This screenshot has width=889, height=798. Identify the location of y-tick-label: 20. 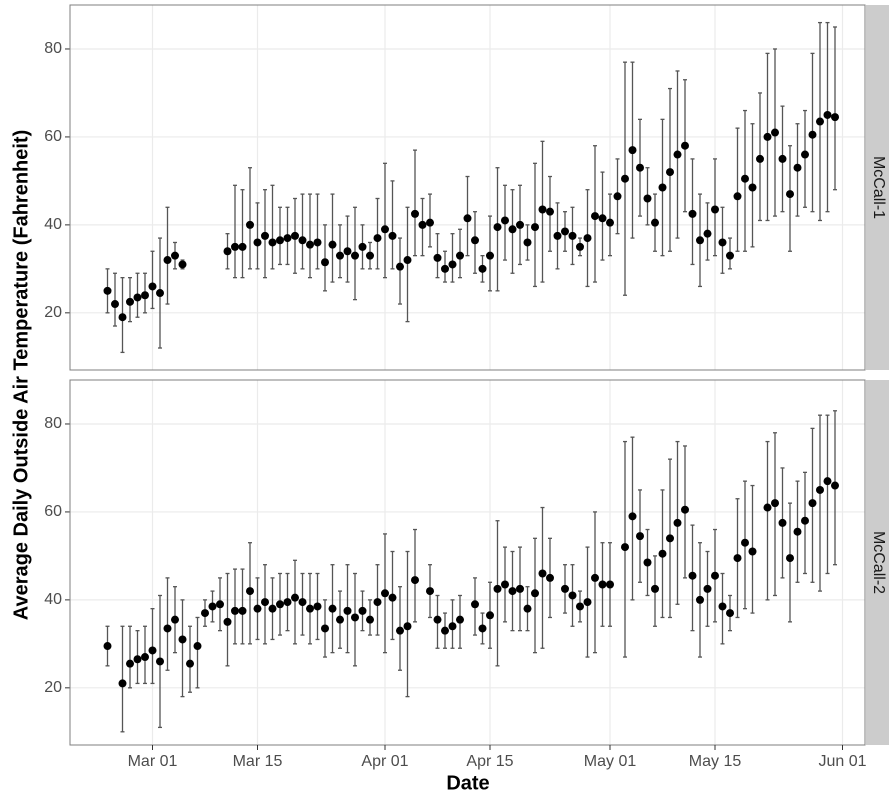
(53, 687).